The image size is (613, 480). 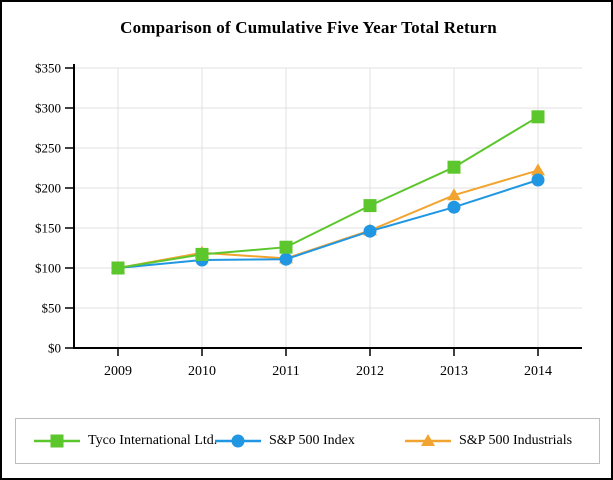 What do you see at coordinates (48, 188) in the screenshot?
I see `y-axis-tick-label: $200` at bounding box center [48, 188].